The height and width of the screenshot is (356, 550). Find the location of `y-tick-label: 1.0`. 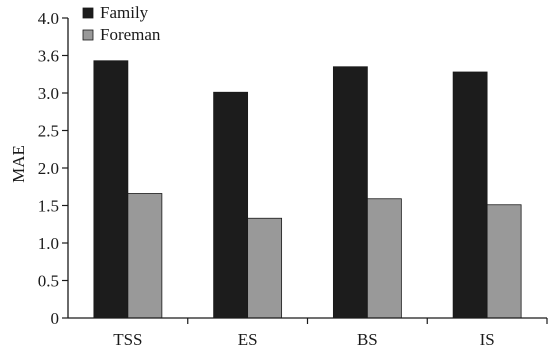

y-tick-label: 1.0 is located at coordinates (48, 243).